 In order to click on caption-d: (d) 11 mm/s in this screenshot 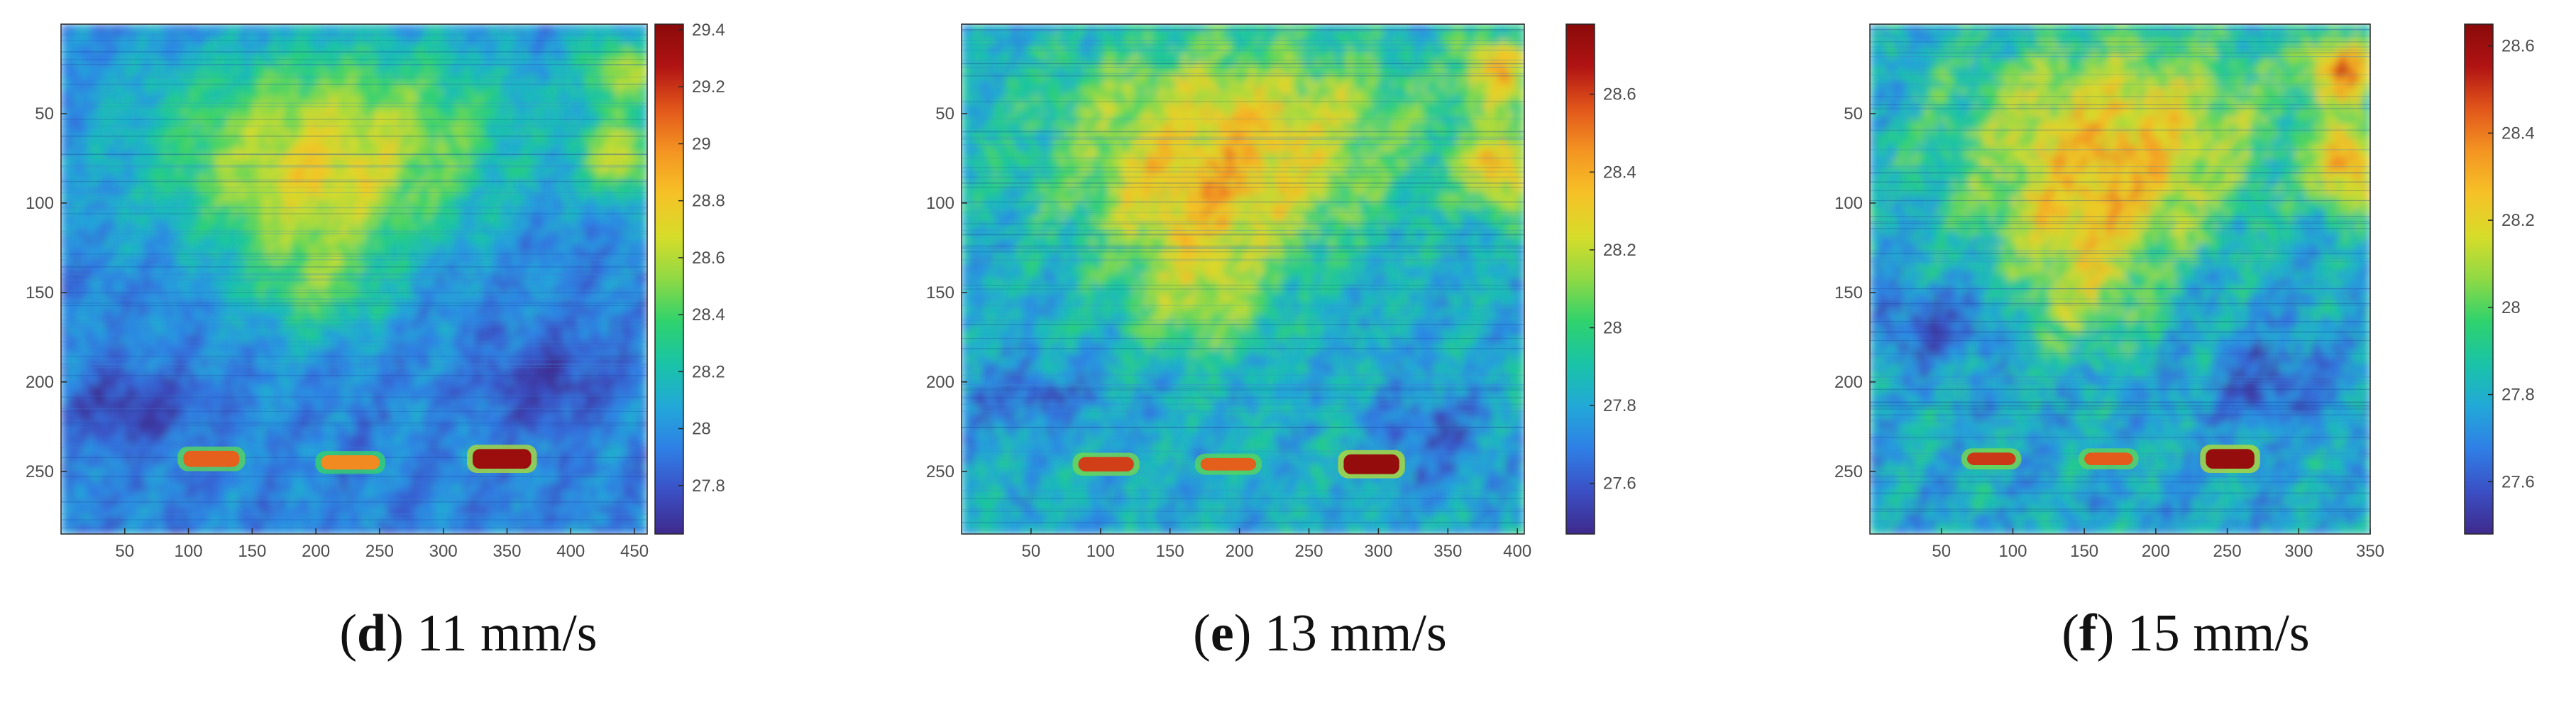, I will do `click(468, 635)`.